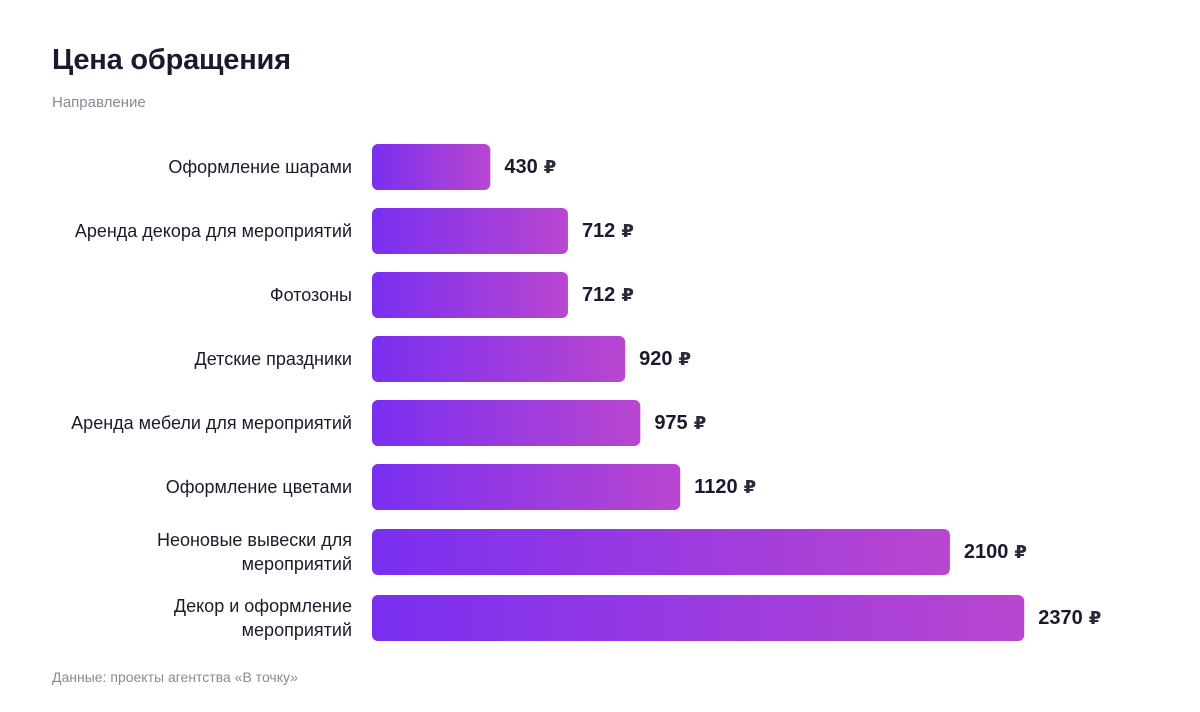 This screenshot has width=1200, height=712. What do you see at coordinates (311, 295) in the screenshot?
I see `category-label: Фотозоны` at bounding box center [311, 295].